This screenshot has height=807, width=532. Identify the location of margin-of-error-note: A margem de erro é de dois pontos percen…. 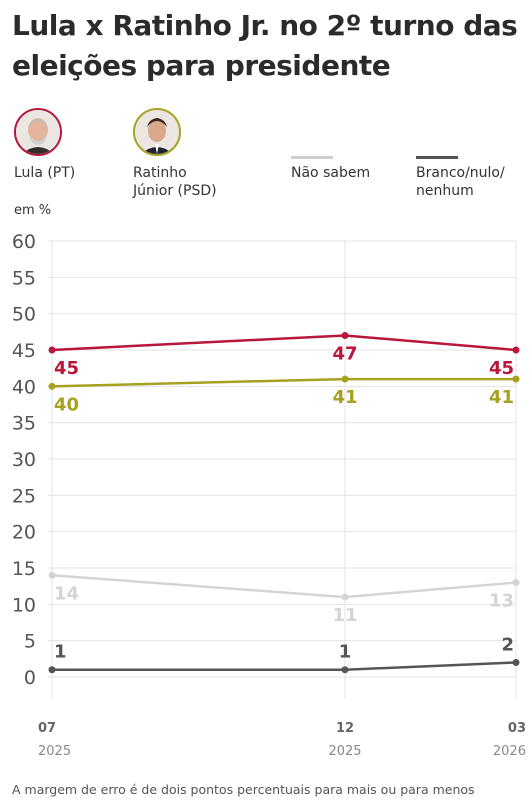
(243, 789).